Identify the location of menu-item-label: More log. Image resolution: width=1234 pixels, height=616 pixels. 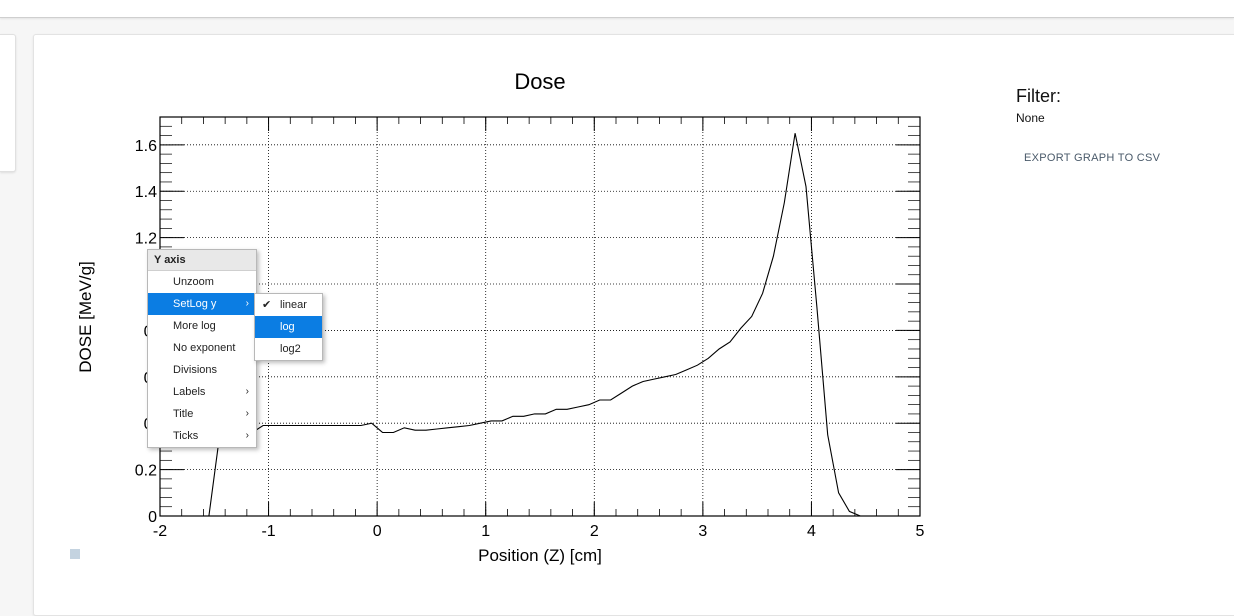
(194, 326).